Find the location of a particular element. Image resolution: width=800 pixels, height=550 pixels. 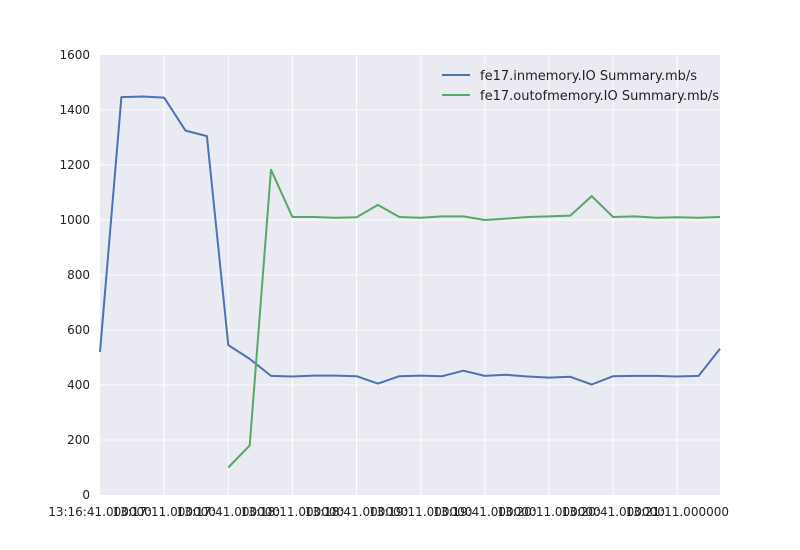

y-tick-label: 0 is located at coordinates (86, 495).